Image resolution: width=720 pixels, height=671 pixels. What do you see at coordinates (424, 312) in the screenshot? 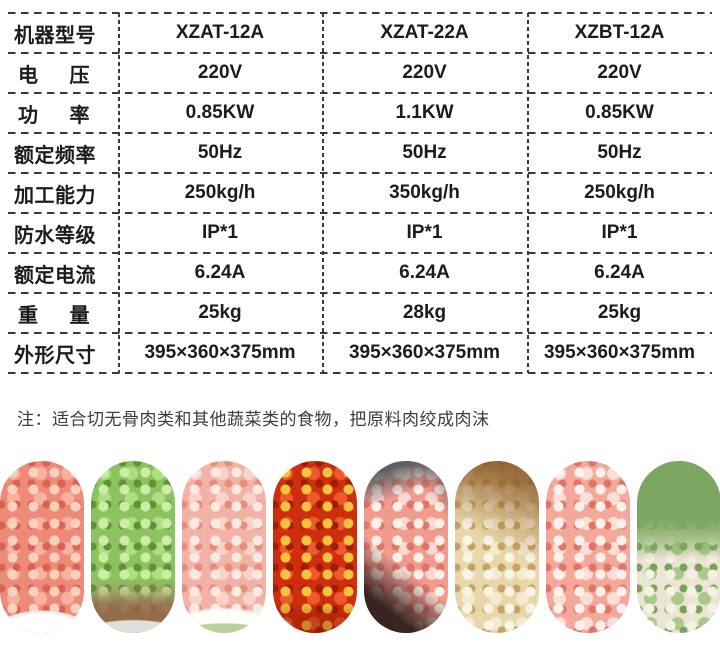
I see `spec-value: 28kg` at bounding box center [424, 312].